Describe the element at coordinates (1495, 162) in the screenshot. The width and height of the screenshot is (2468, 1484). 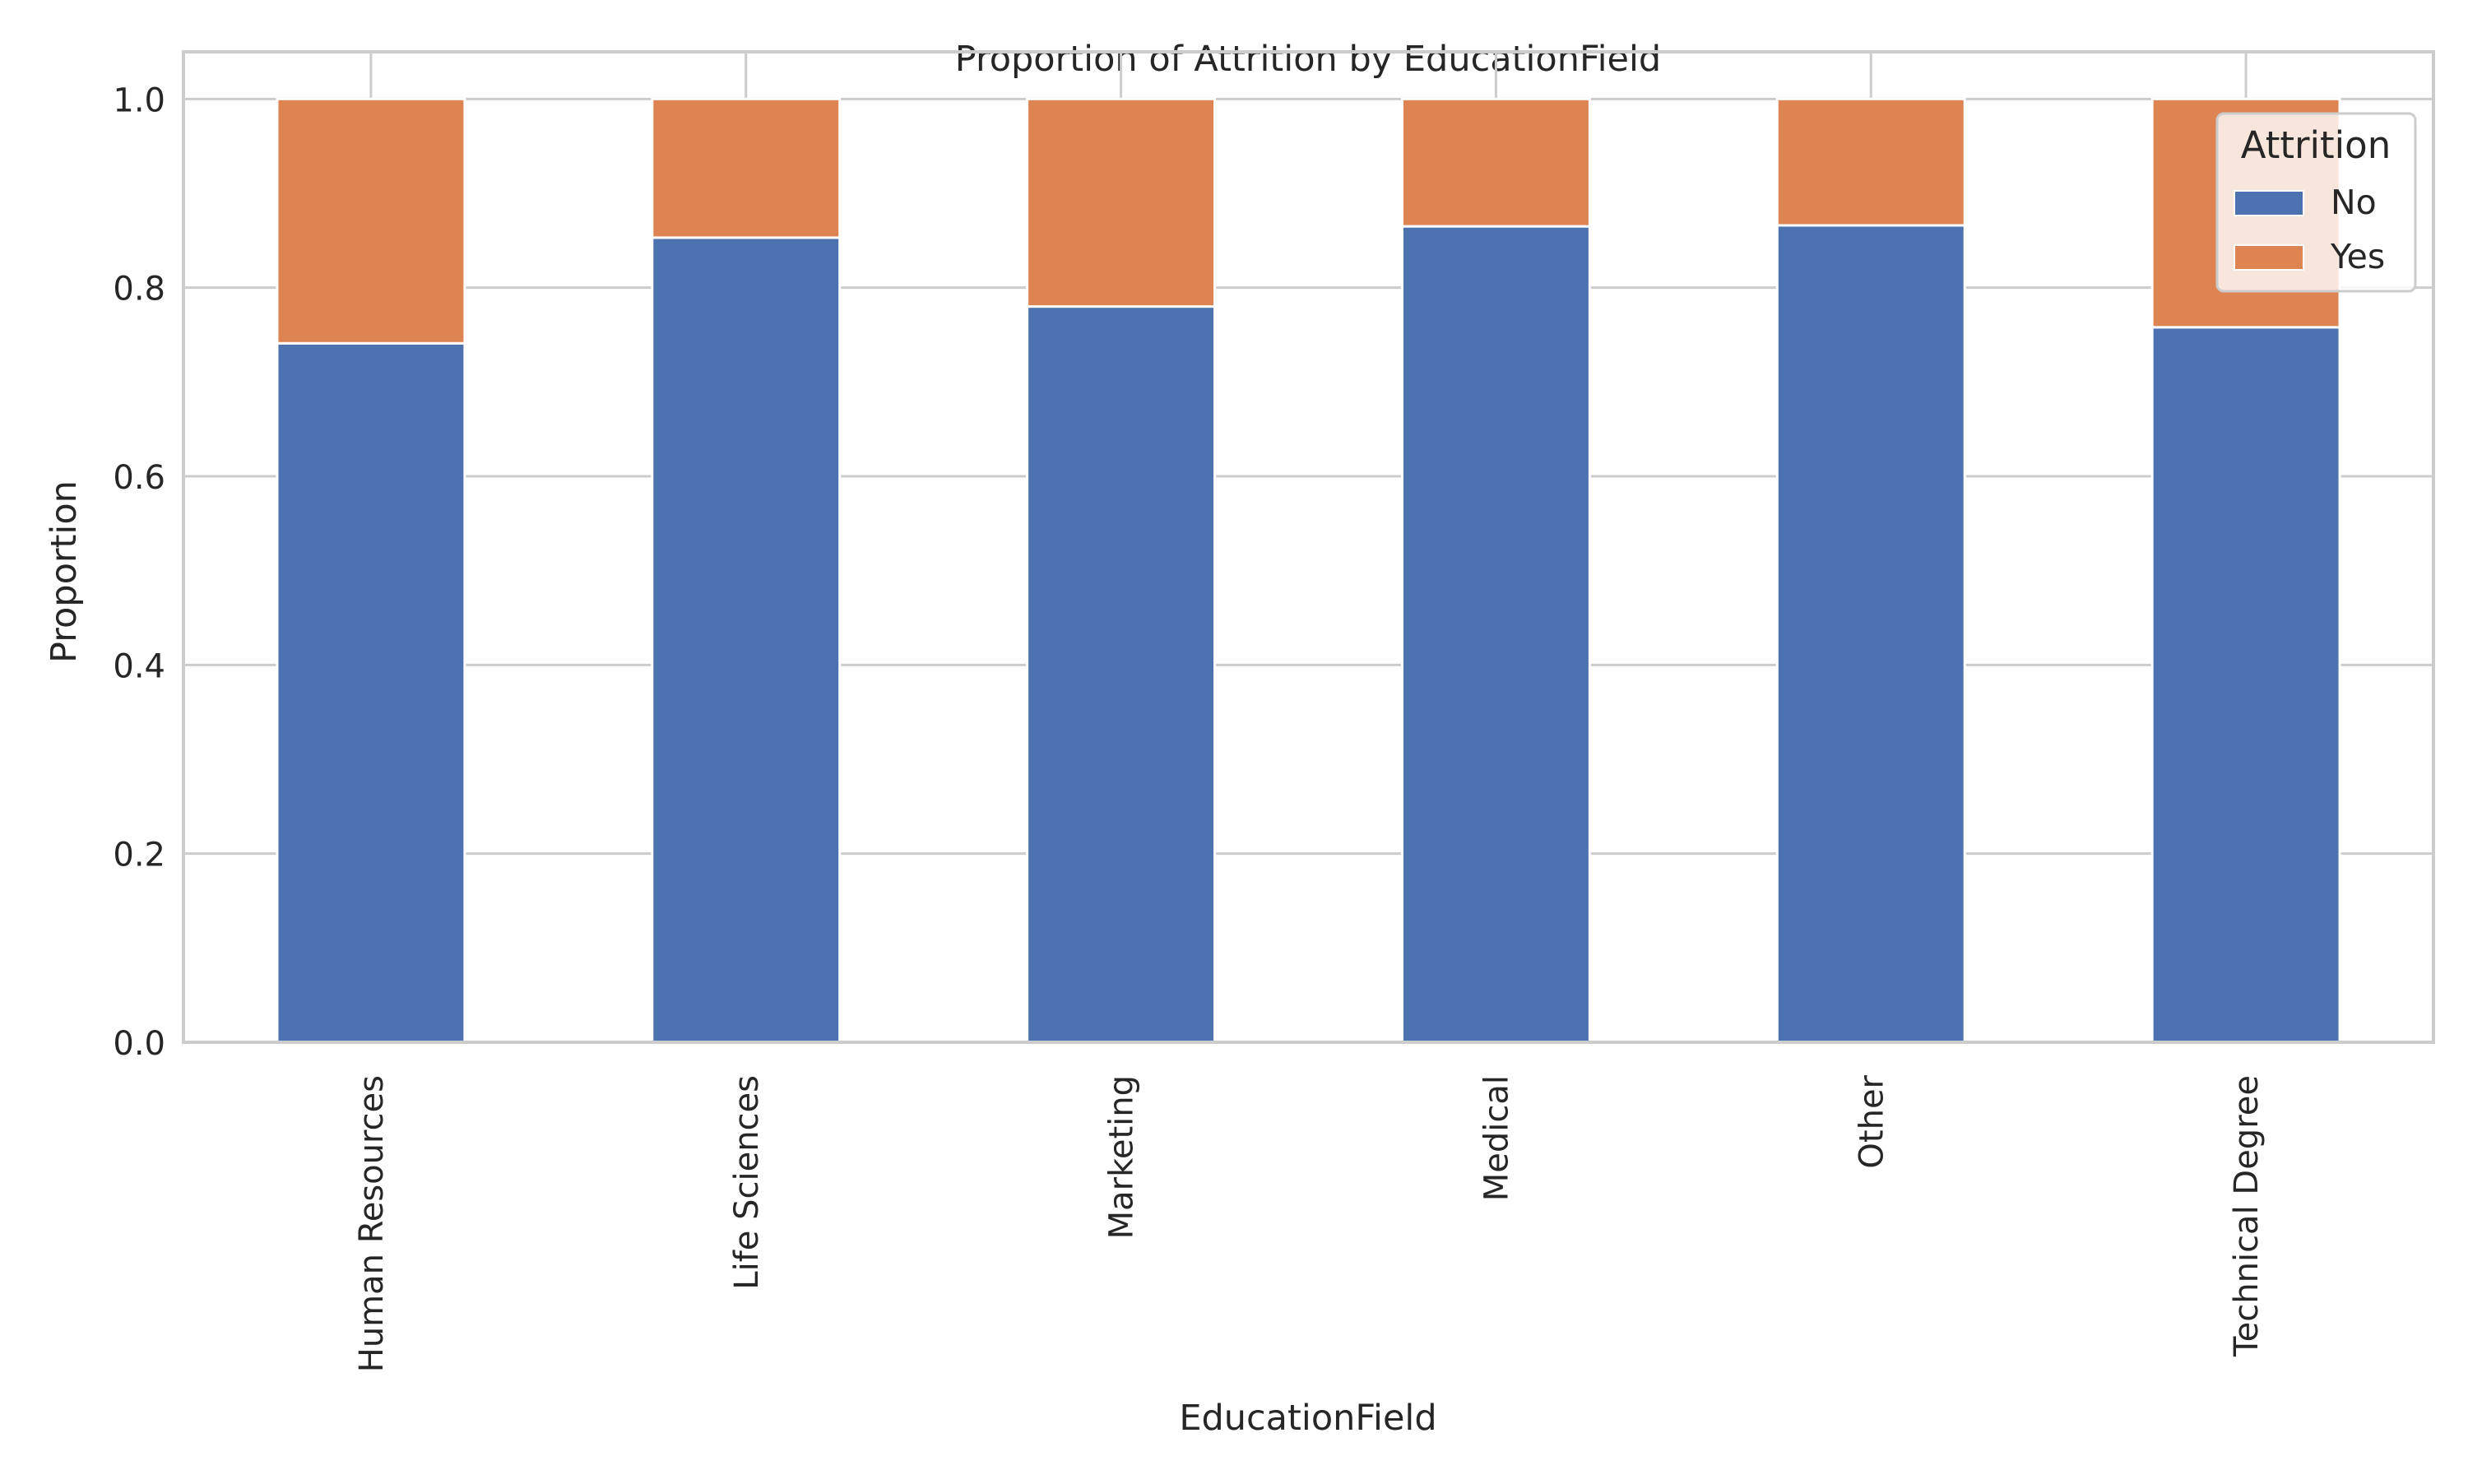
I see `bar-yes-medical` at that location.